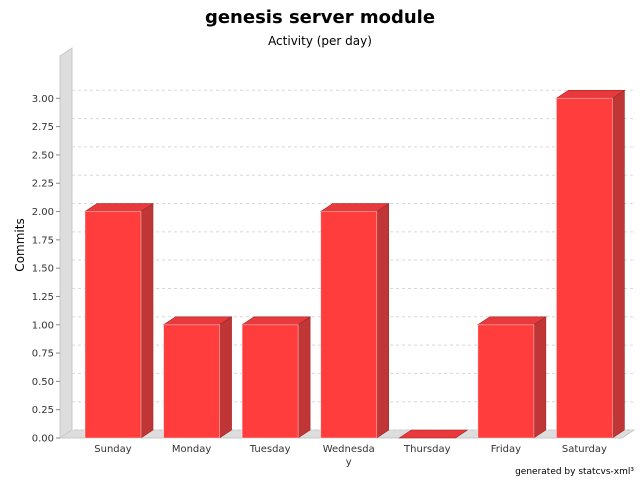  I want to click on bar-monday, so click(197, 377).